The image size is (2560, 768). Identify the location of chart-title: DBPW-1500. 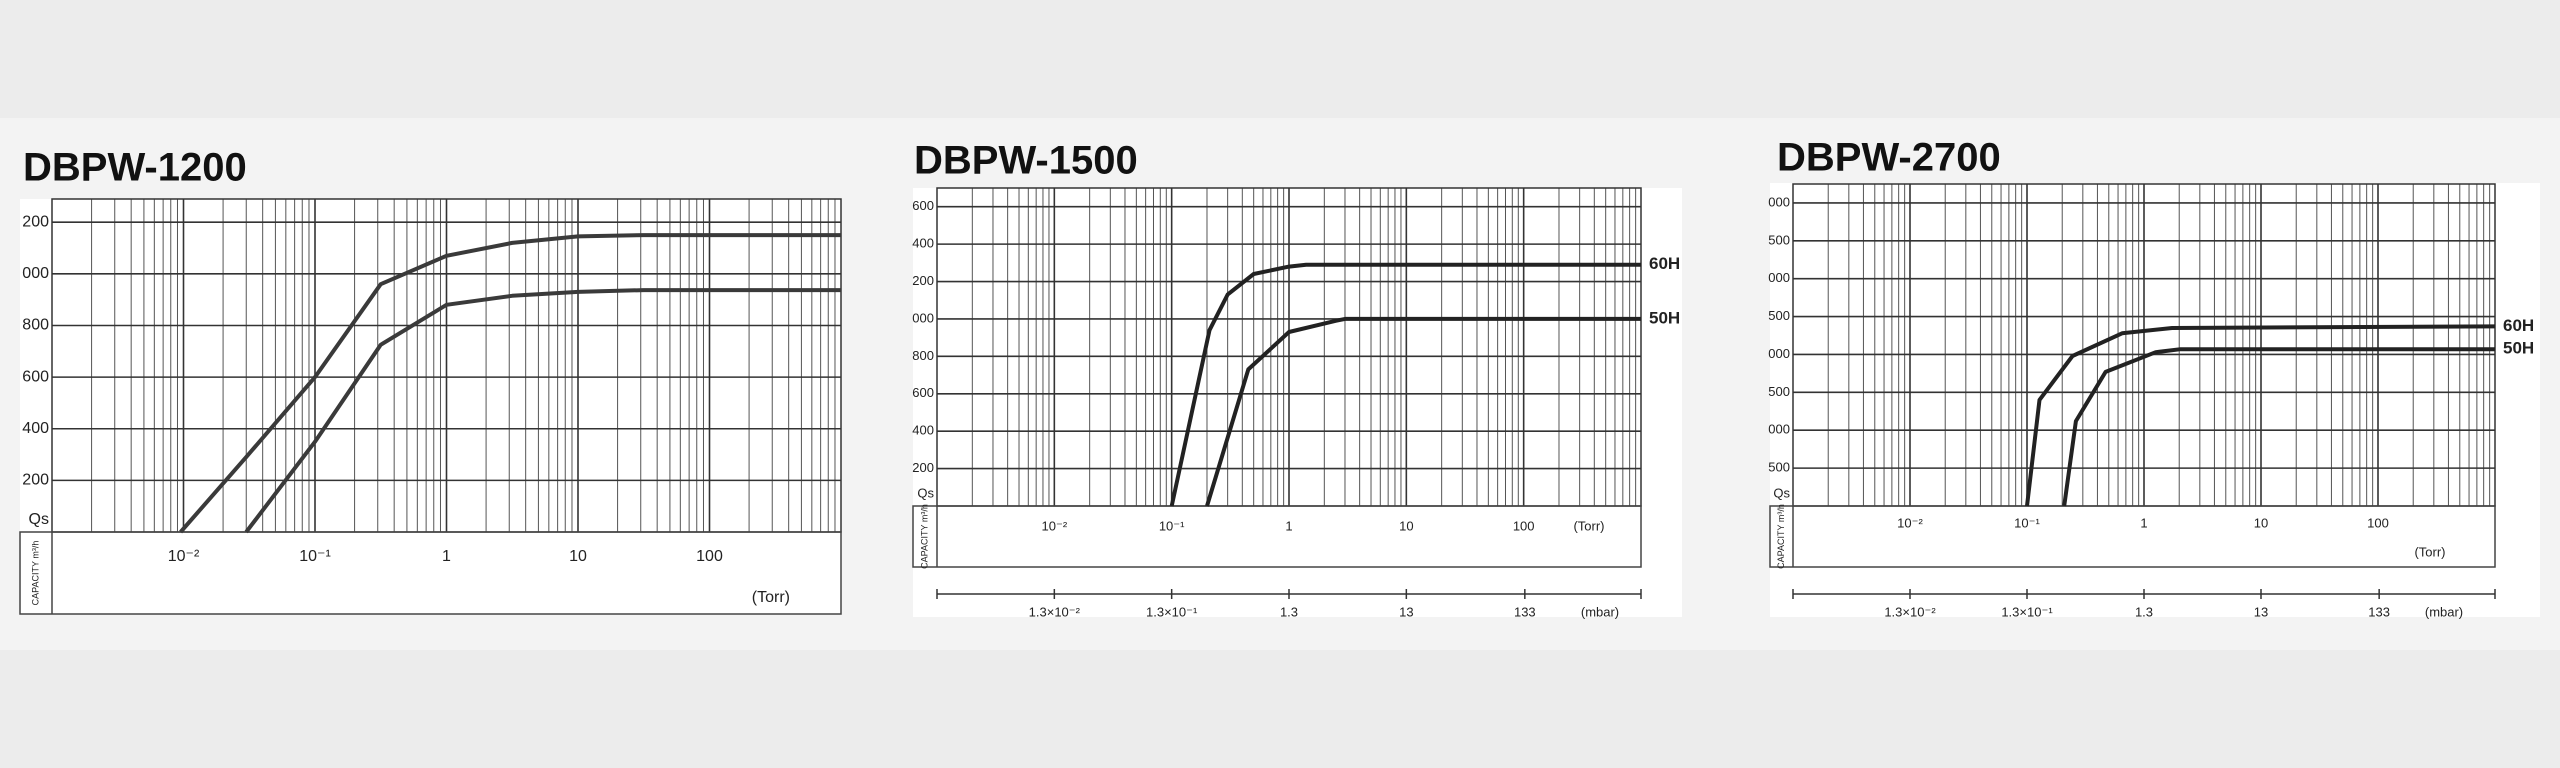
(1026, 161).